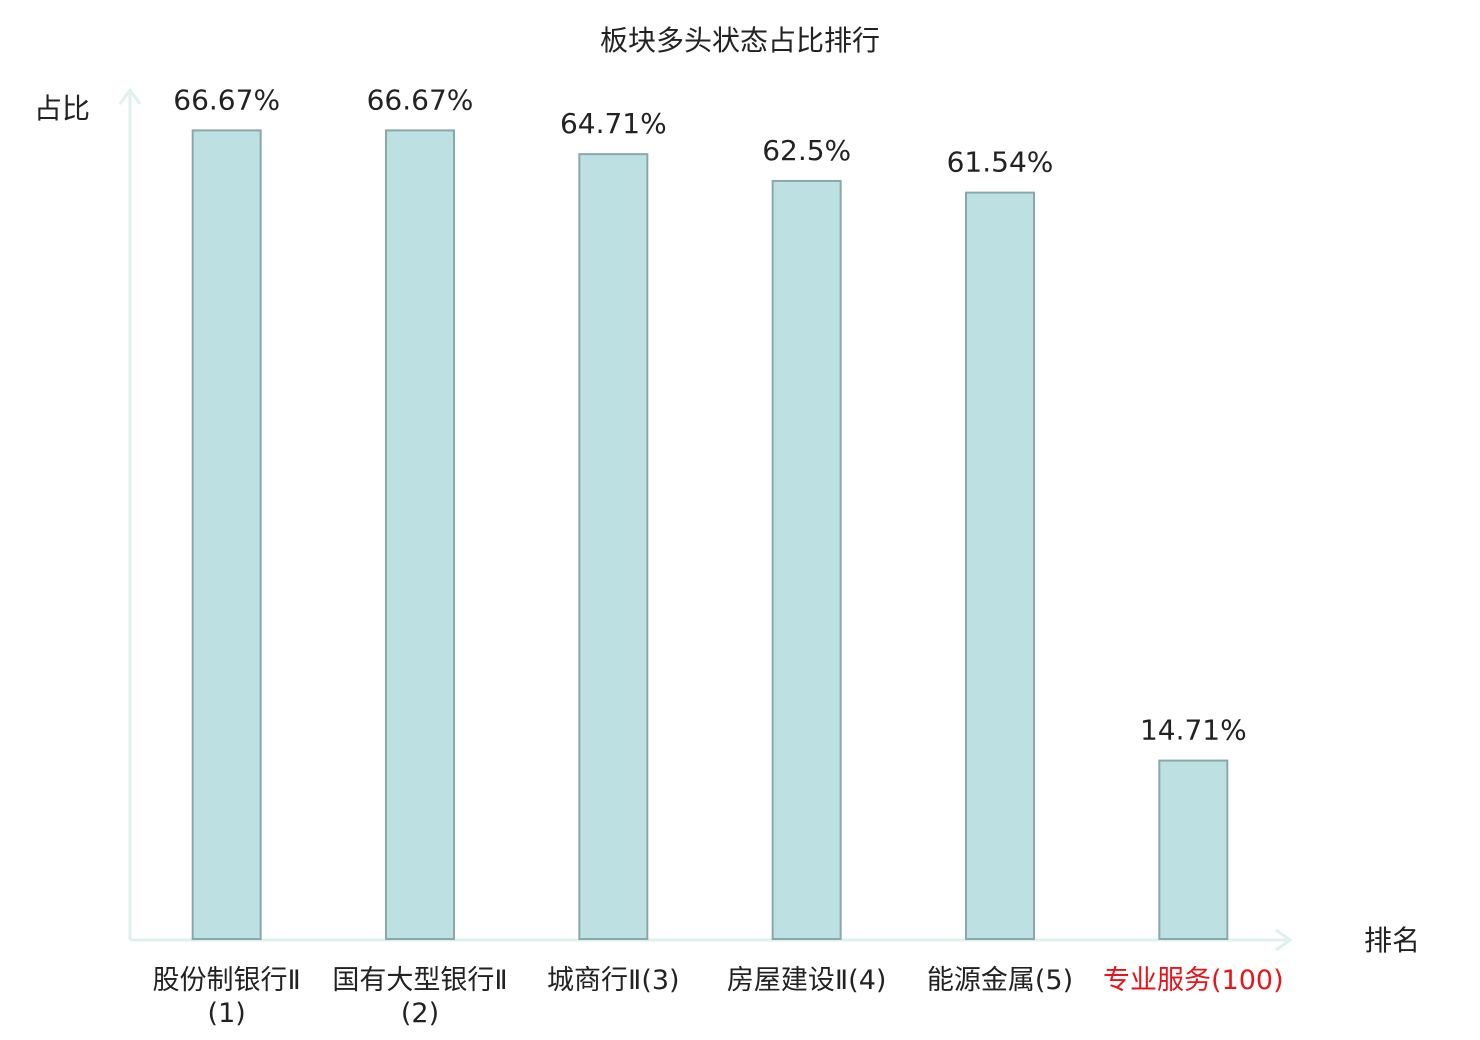 The image size is (1480, 1040). I want to click on x-tick-label: 股份制银行Ⅱ(1), so click(226, 997).